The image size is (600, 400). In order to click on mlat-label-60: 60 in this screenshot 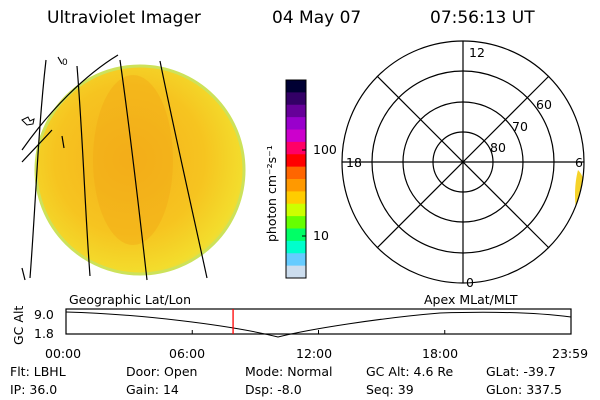, I will do `click(544, 104)`.